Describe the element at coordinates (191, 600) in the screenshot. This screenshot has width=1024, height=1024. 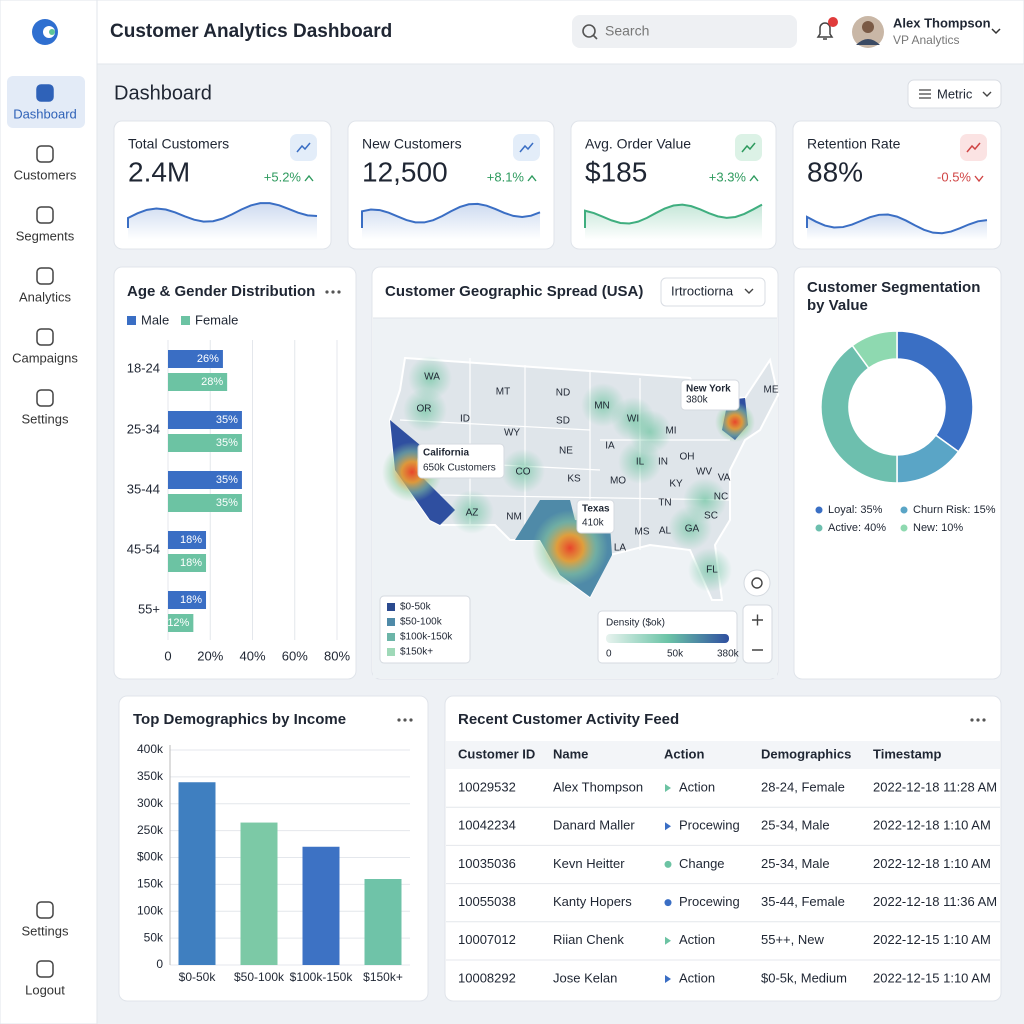
I see `bar-value-label: 18%` at that location.